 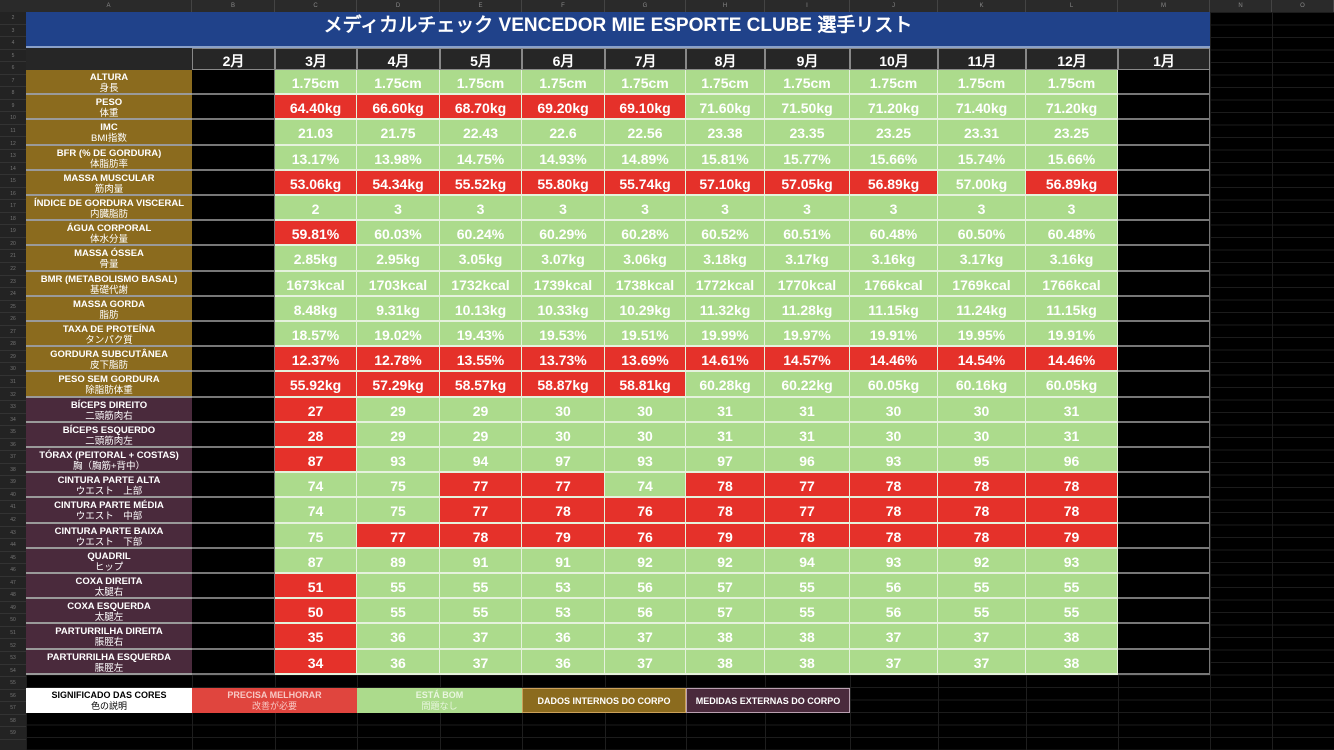 I want to click on row-number: 5, so click(x=13, y=56).